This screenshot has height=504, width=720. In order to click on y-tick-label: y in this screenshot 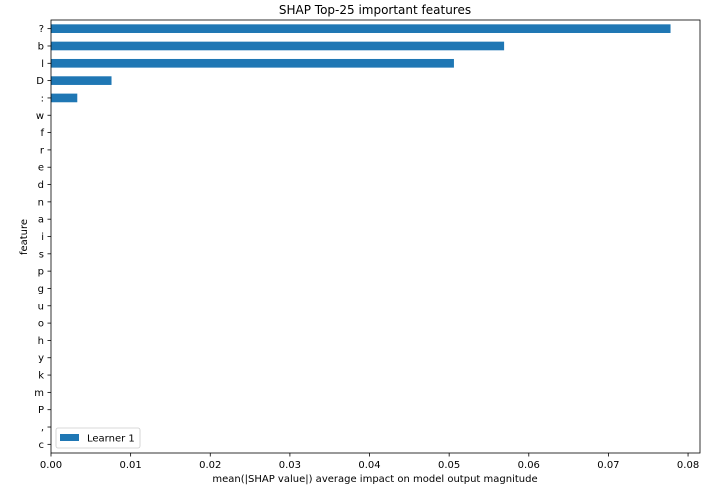, I will do `click(41, 358)`.